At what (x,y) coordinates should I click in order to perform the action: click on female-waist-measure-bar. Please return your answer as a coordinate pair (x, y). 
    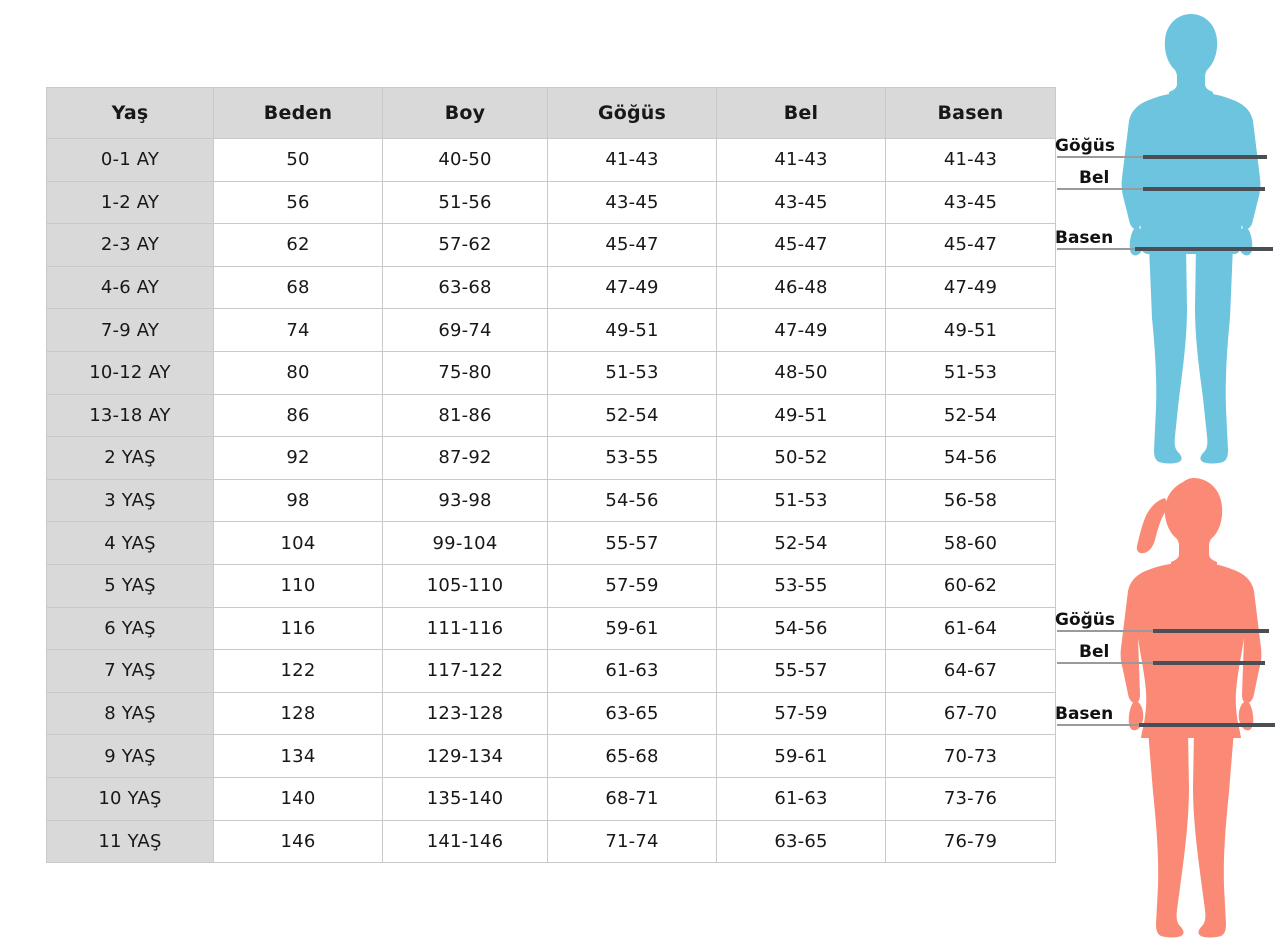
    Looking at the image, I should click on (1209, 663).